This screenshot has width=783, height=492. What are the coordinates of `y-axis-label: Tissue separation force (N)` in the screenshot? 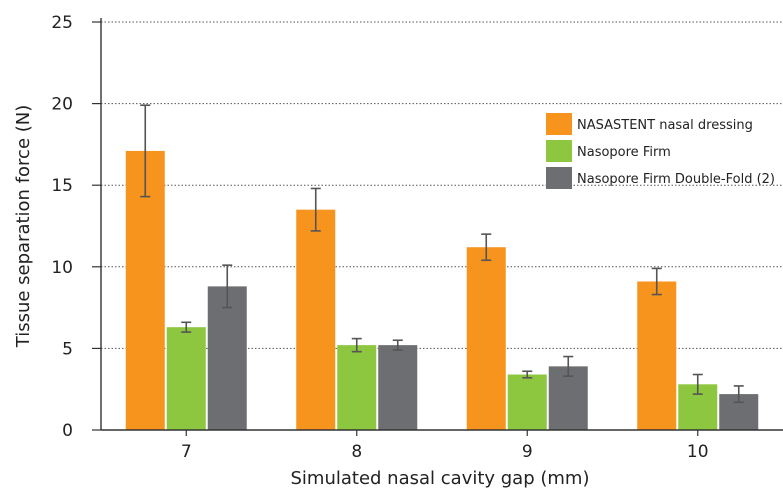 It's located at (23, 227).